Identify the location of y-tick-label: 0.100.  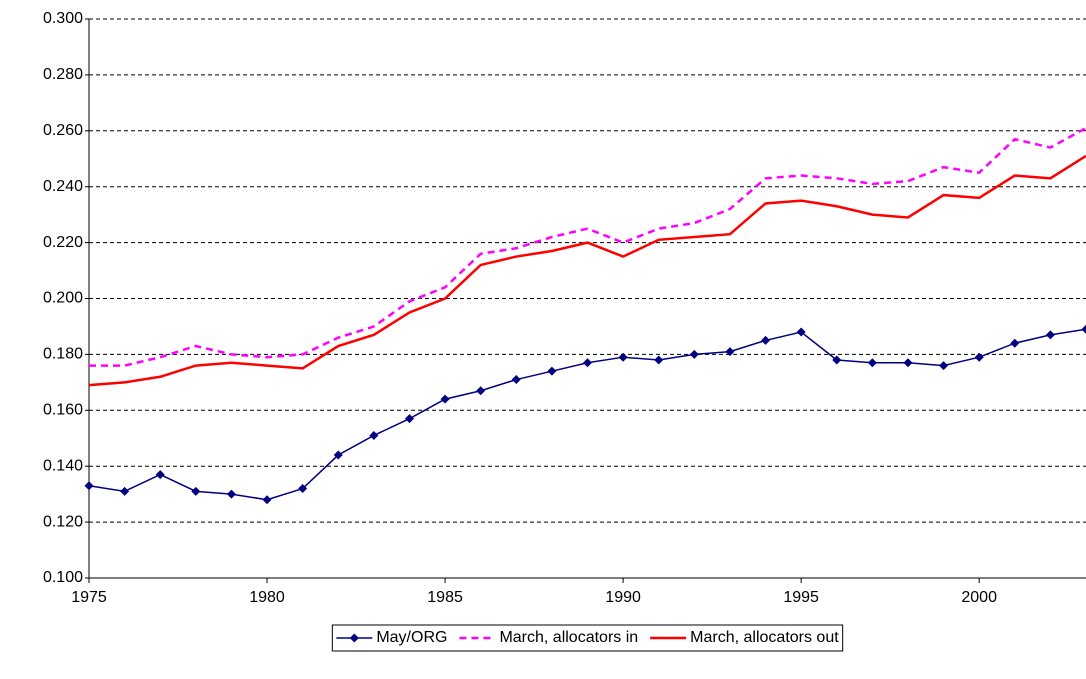
(63, 577).